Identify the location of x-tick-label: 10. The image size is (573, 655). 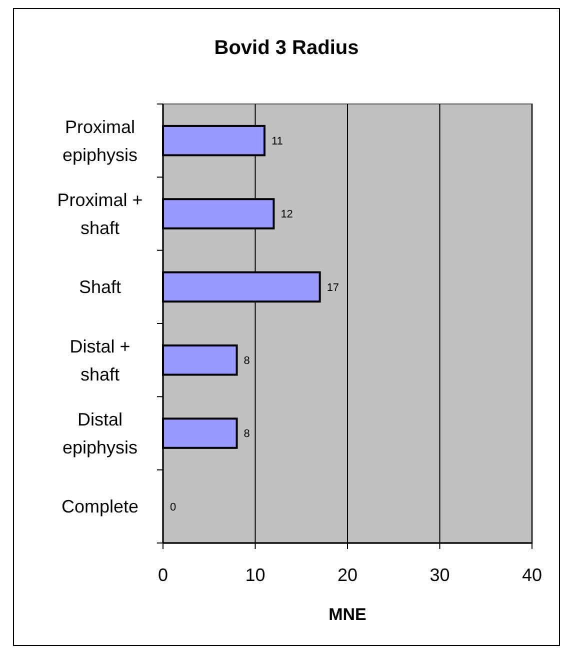
(255, 574).